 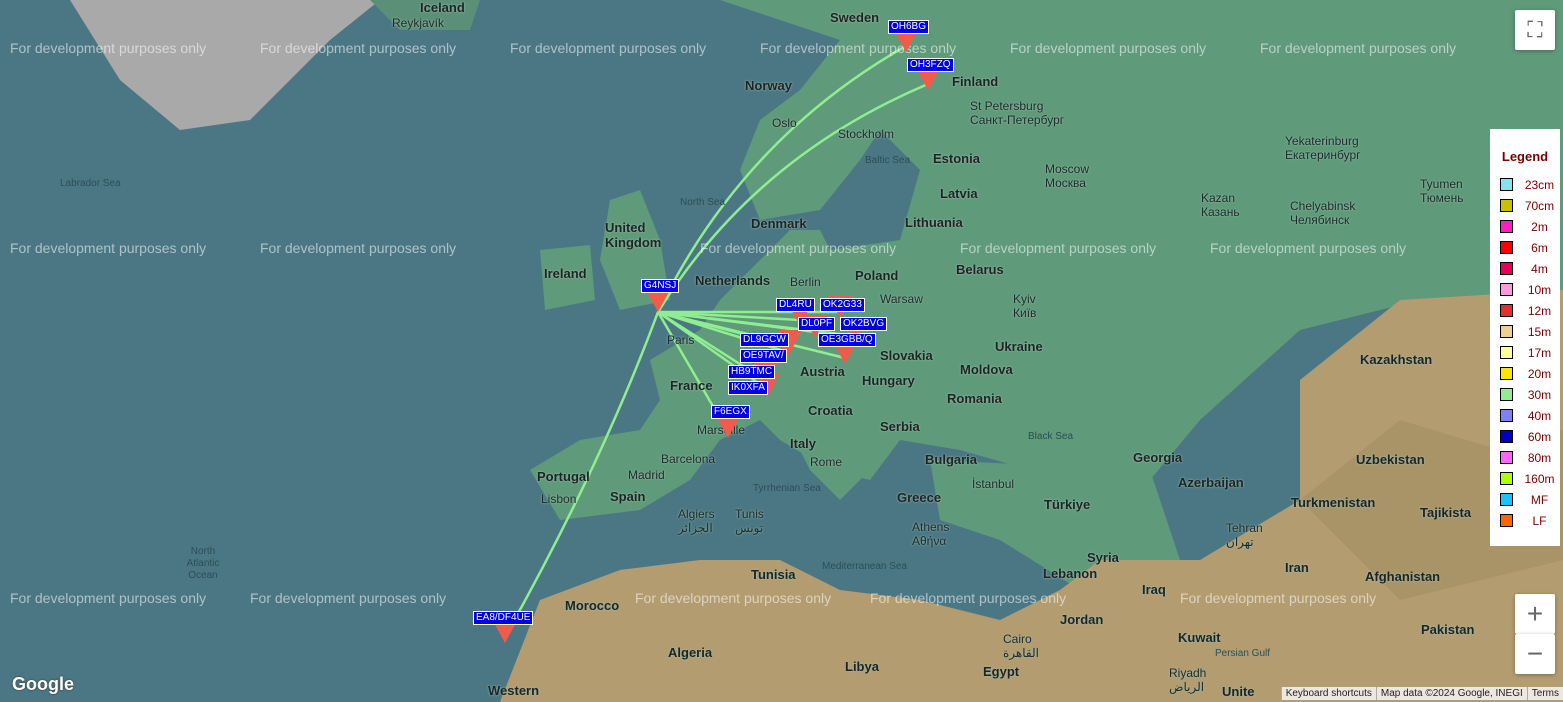 What do you see at coordinates (1539, 436) in the screenshot?
I see `legend-label: 60m` at bounding box center [1539, 436].